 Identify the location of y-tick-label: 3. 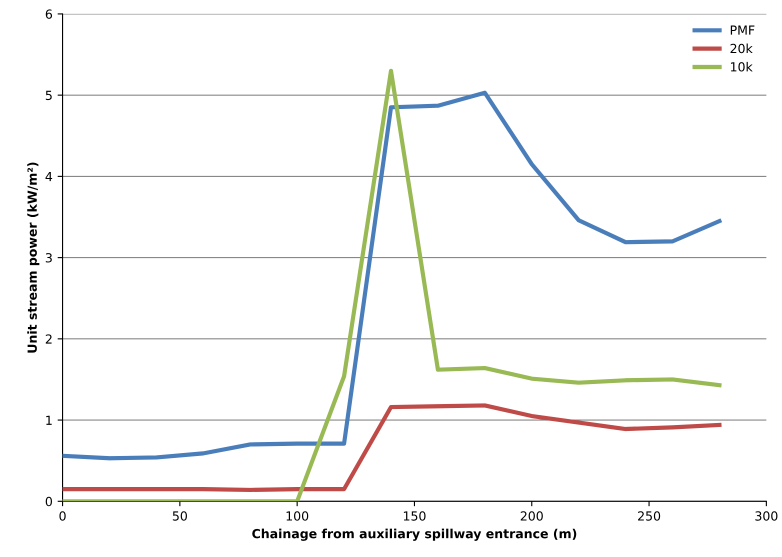
(49, 258).